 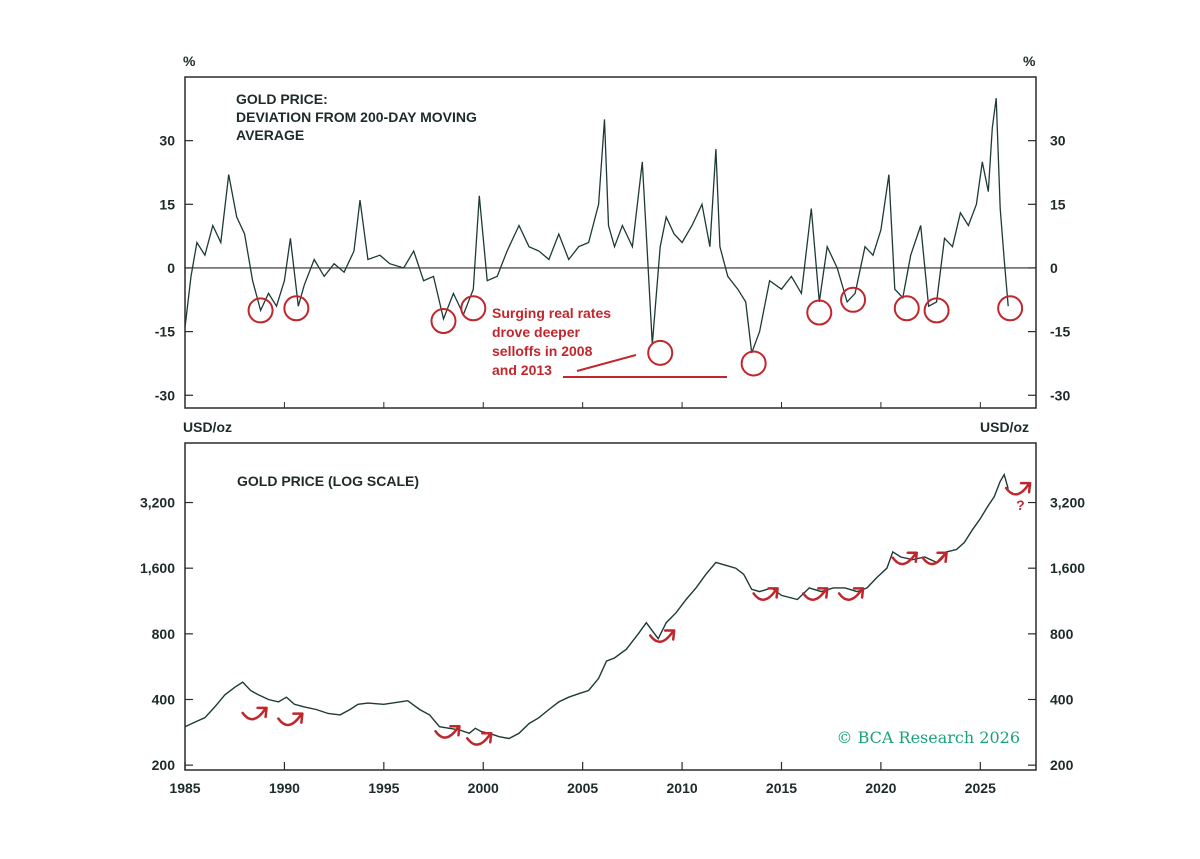 What do you see at coordinates (282, 99) in the screenshot?
I see `top-title-line: GOLD PRICE:` at bounding box center [282, 99].